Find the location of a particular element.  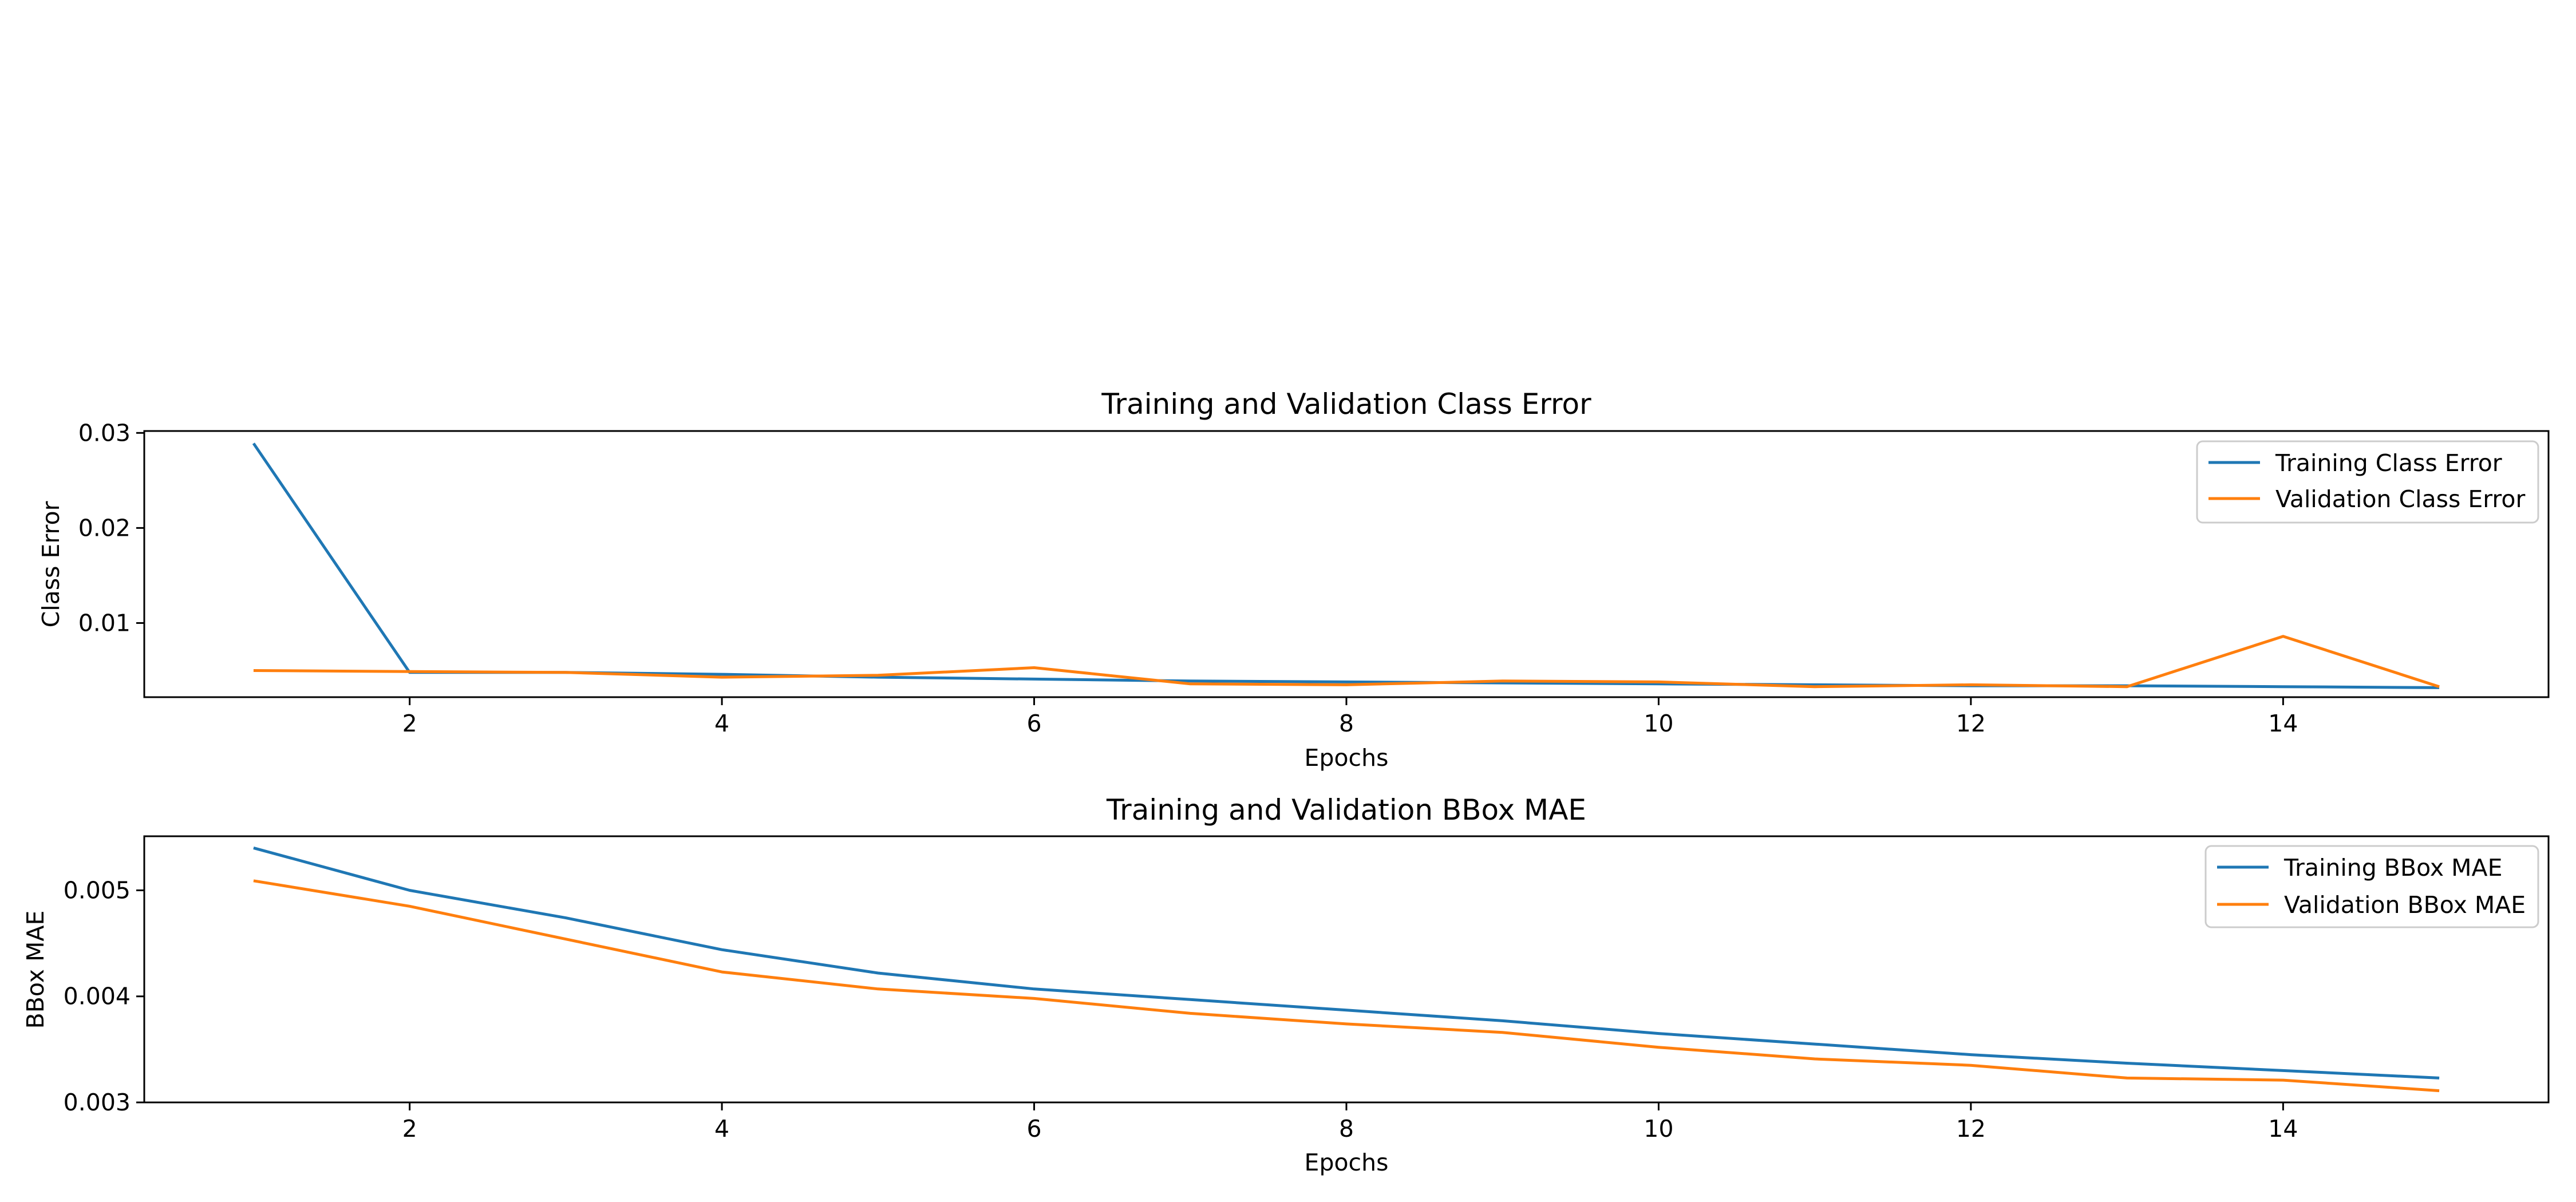

class-error-x-tick-label: 2 is located at coordinates (409, 724).